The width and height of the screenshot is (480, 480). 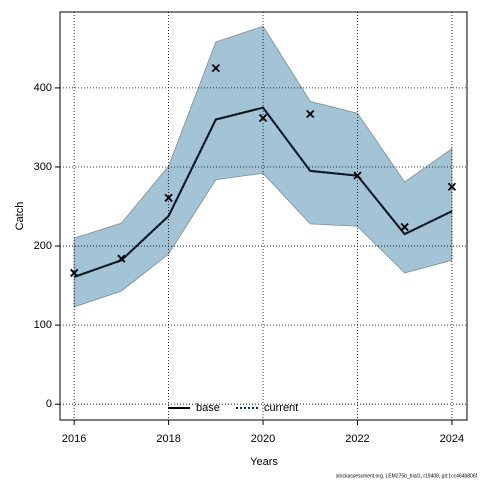 I want to click on x-axis-label: Years, so click(x=264, y=462).